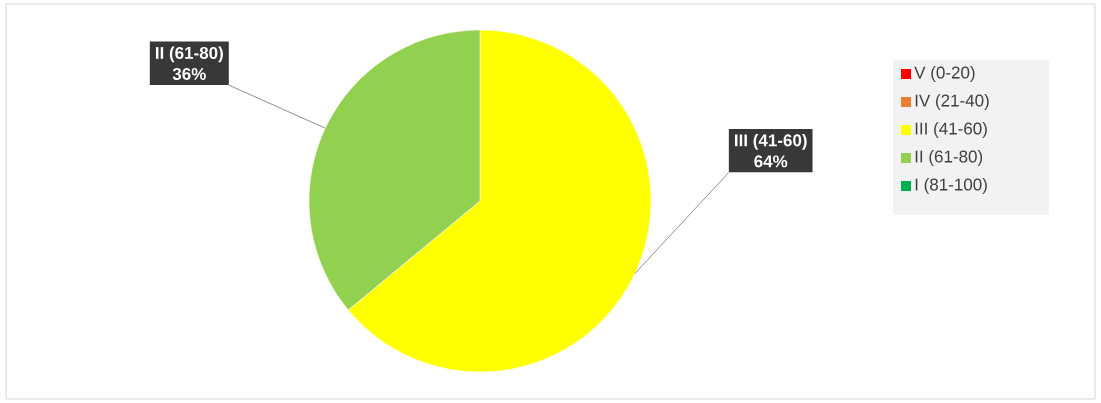 The height and width of the screenshot is (403, 1101). I want to click on legend-label: II (61-80), so click(949, 158).